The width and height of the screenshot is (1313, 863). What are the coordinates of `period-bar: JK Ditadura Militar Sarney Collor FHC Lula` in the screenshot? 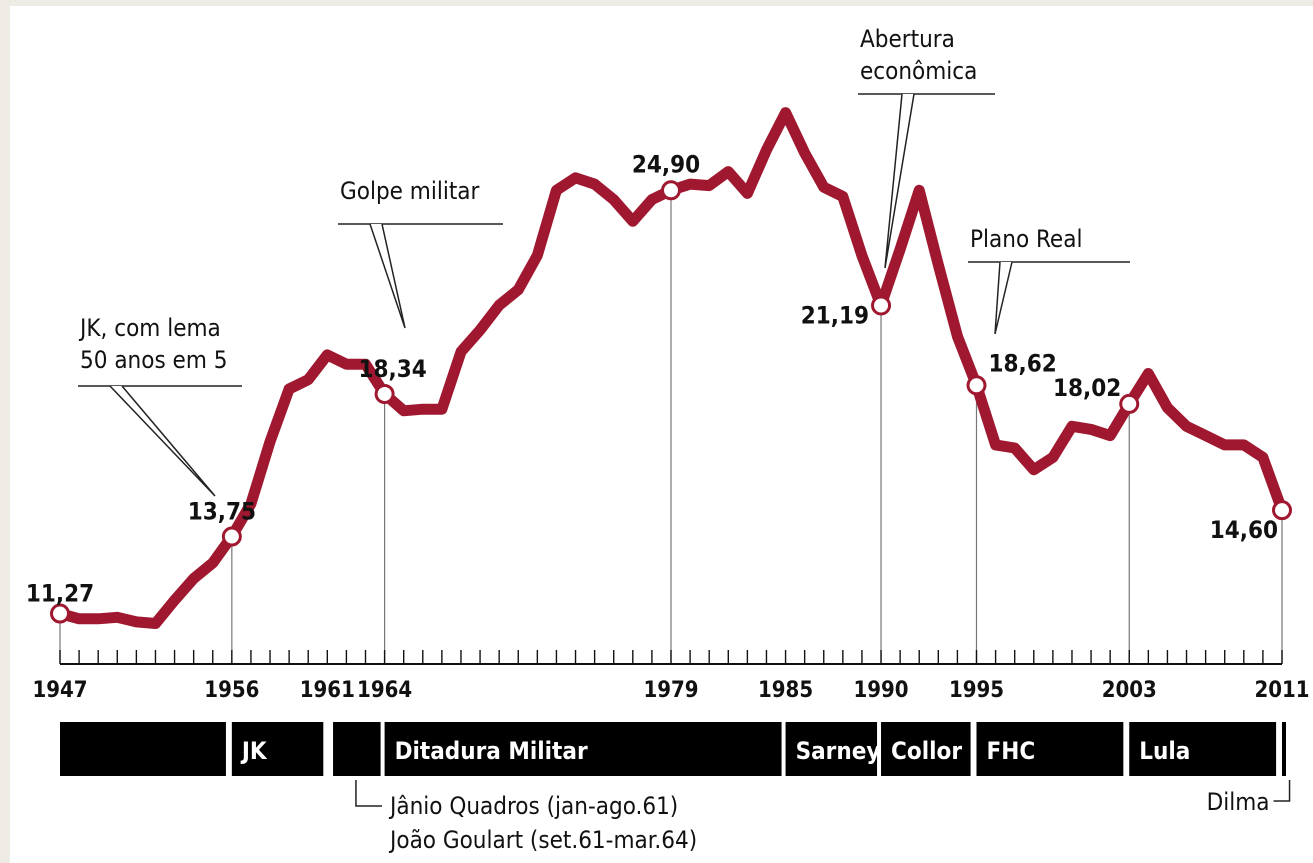 It's located at (673, 749).